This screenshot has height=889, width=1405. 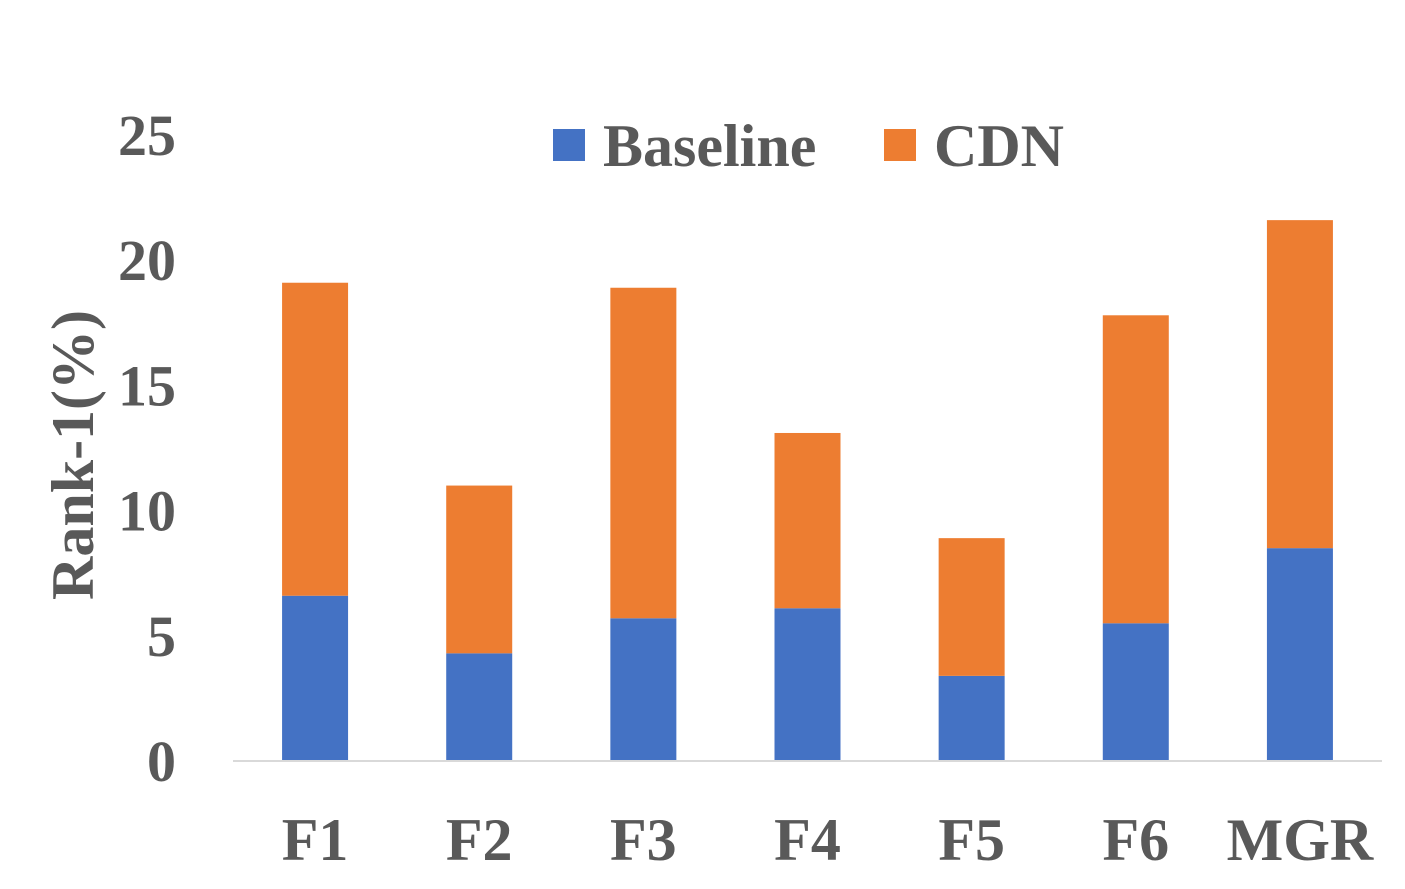 I want to click on bar-cdn-mgr, so click(x=1299, y=384).